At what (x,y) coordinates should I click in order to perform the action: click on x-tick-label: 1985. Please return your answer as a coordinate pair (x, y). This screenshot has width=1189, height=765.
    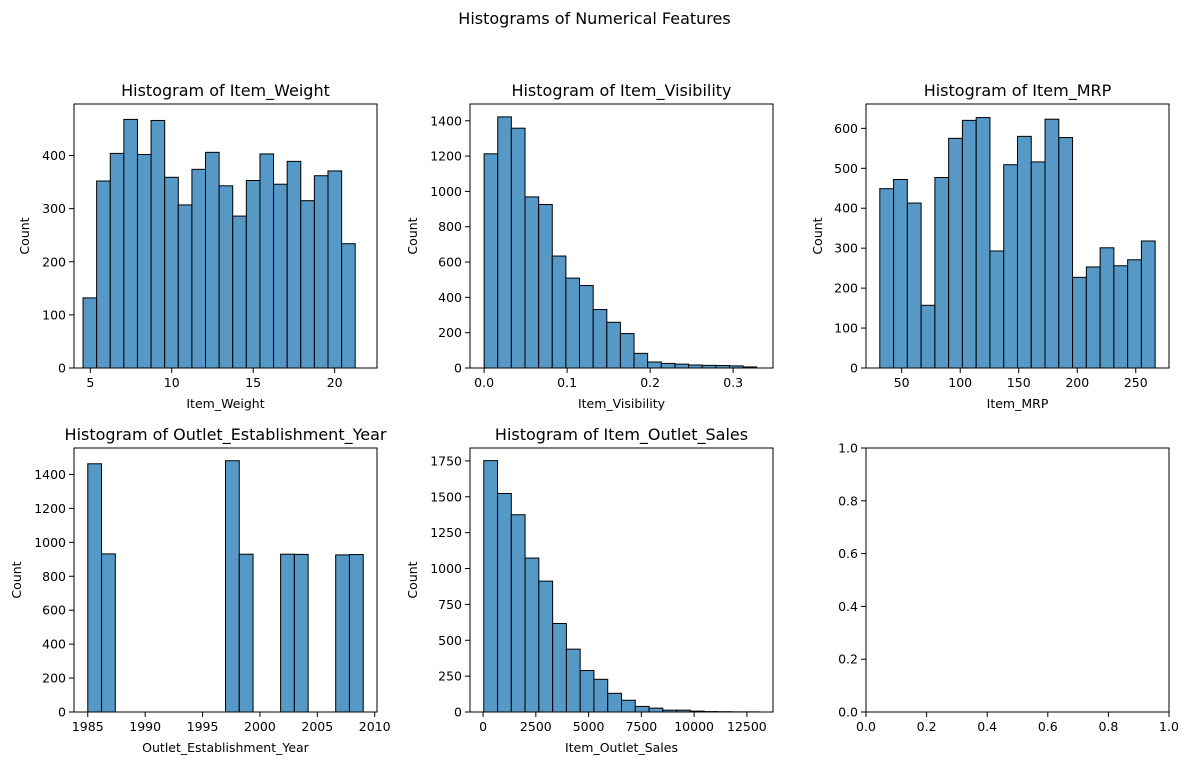
    Looking at the image, I should click on (88, 726).